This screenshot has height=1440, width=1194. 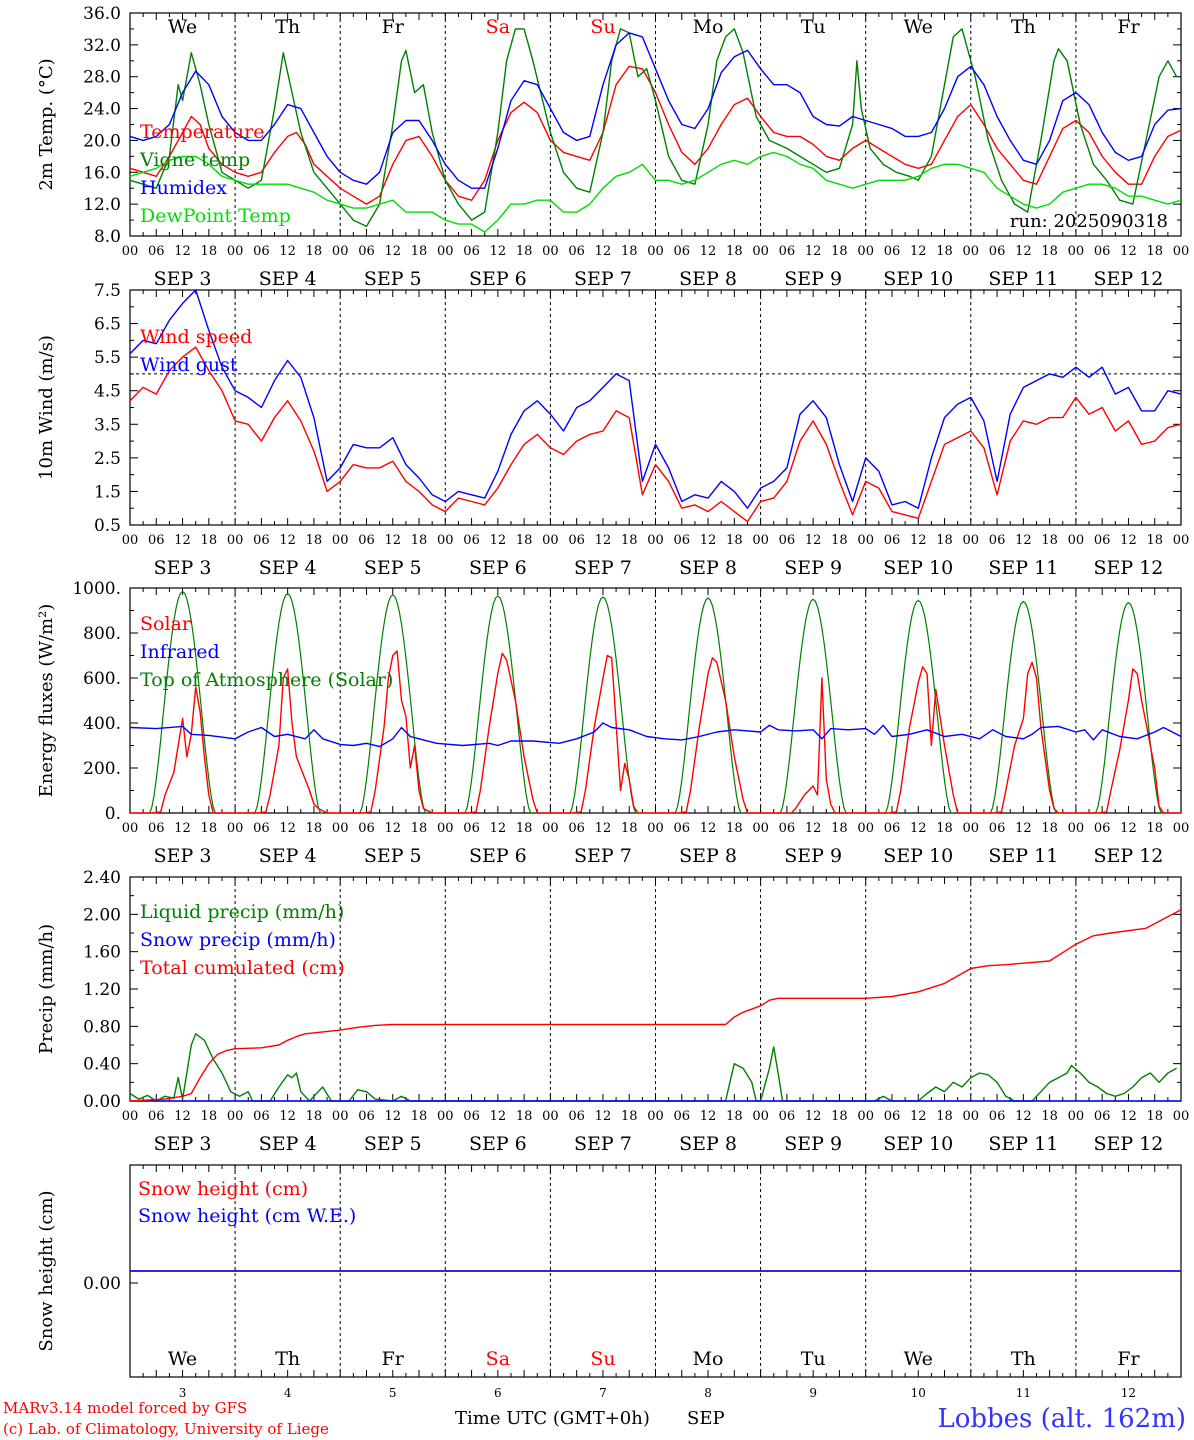 What do you see at coordinates (552, 1418) in the screenshot?
I see `x-axis-label: Time UTC (GMT+0h)` at bounding box center [552, 1418].